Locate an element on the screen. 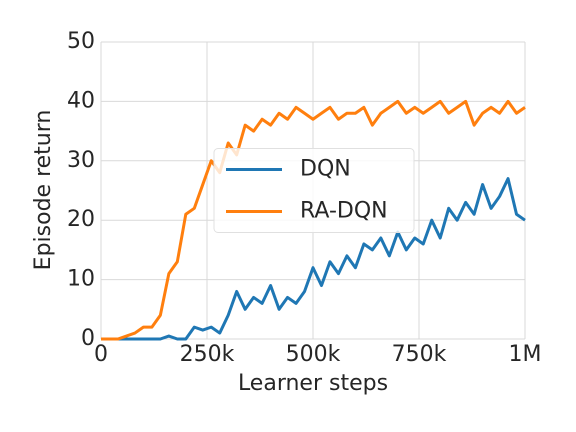 The width and height of the screenshot is (576, 432). x-axis-label: Learner steps is located at coordinates (313, 383).